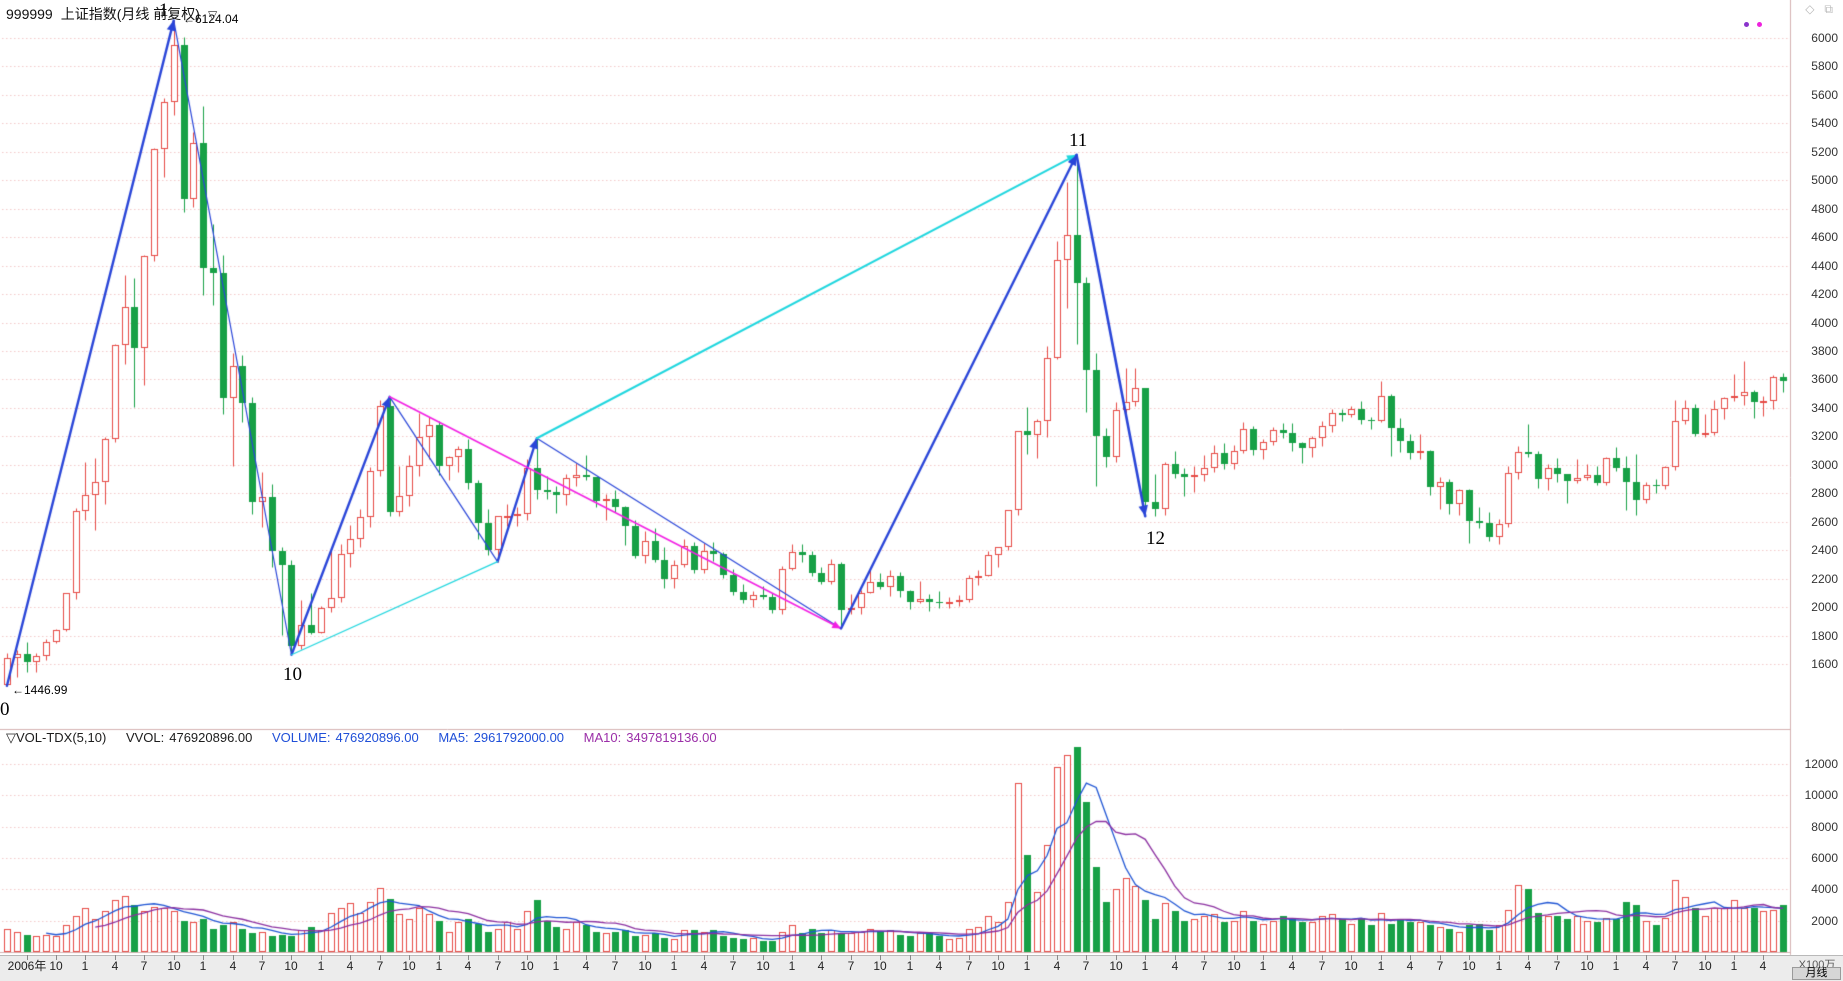  Describe the element at coordinates (377, 737) in the screenshot. I see `volume-value: 476920896.00` at that location.